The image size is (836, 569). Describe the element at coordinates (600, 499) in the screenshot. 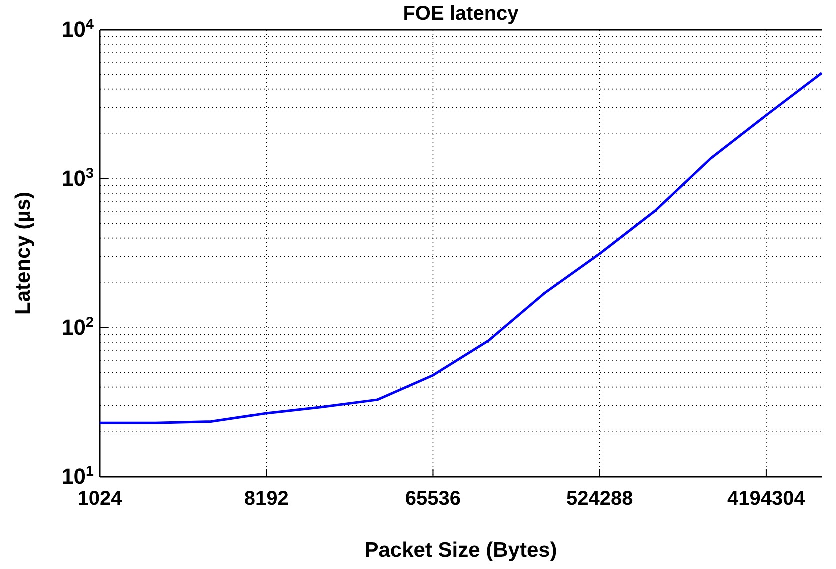

I see `x-tick-label: 524288` at that location.